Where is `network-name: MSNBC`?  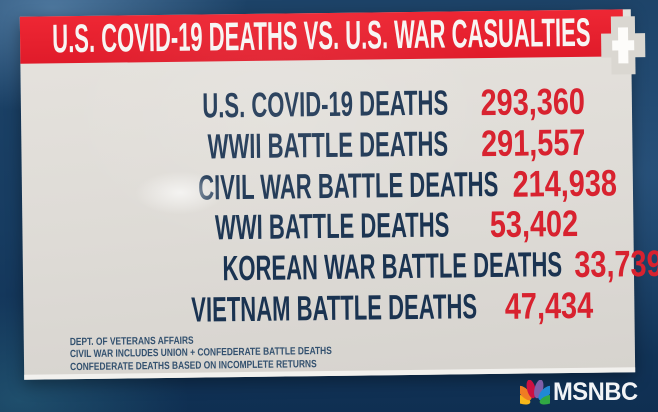 network-name: MSNBC is located at coordinates (595, 392).